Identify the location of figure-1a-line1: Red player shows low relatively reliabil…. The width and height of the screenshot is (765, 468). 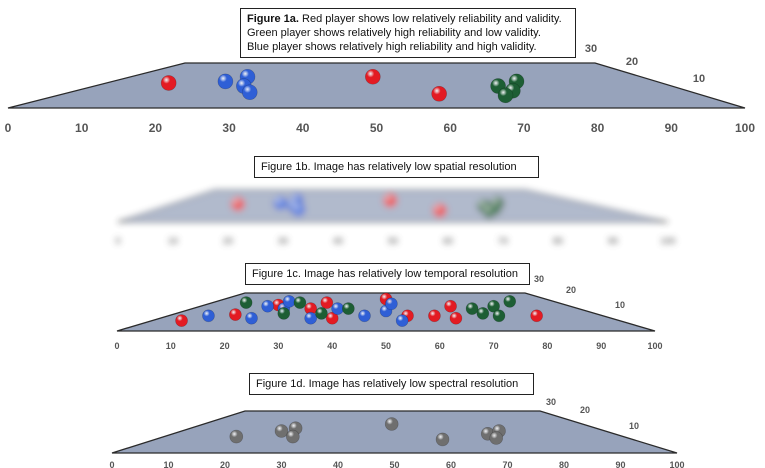
(430, 19).